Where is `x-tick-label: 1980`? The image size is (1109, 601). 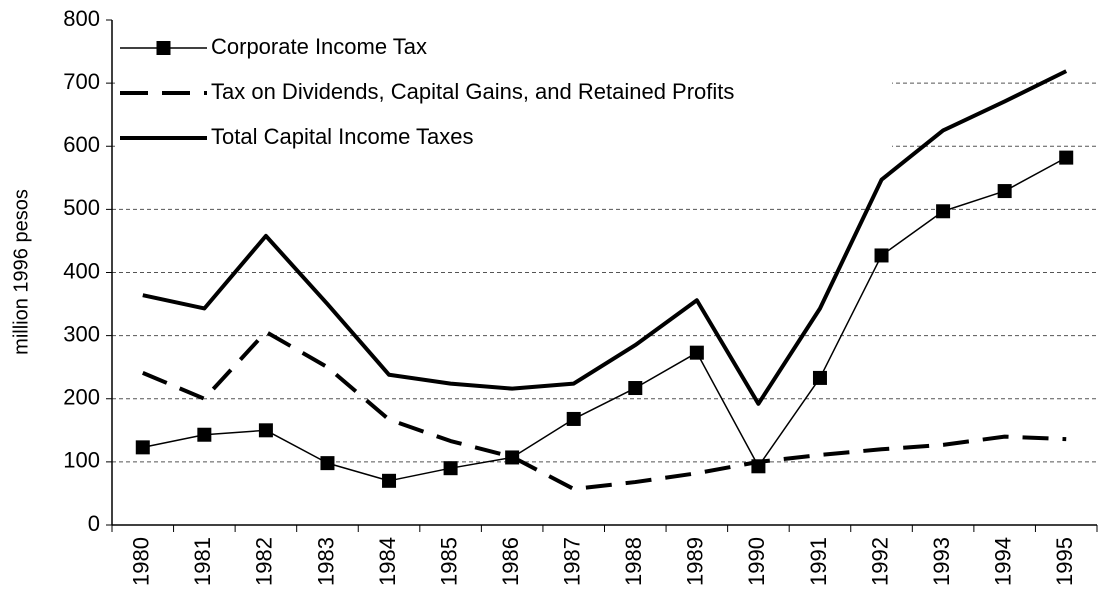 x-tick-label: 1980 is located at coordinates (141, 561).